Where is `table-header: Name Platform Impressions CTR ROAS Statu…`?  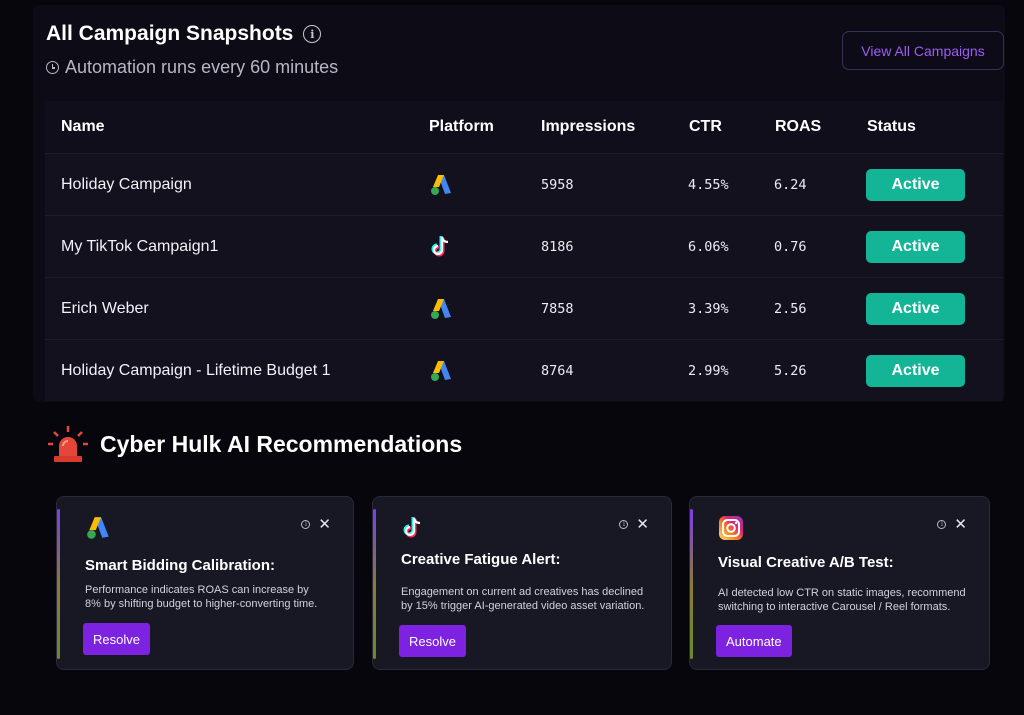 table-header: Name Platform Impressions CTR ROAS Statu… is located at coordinates (524, 127).